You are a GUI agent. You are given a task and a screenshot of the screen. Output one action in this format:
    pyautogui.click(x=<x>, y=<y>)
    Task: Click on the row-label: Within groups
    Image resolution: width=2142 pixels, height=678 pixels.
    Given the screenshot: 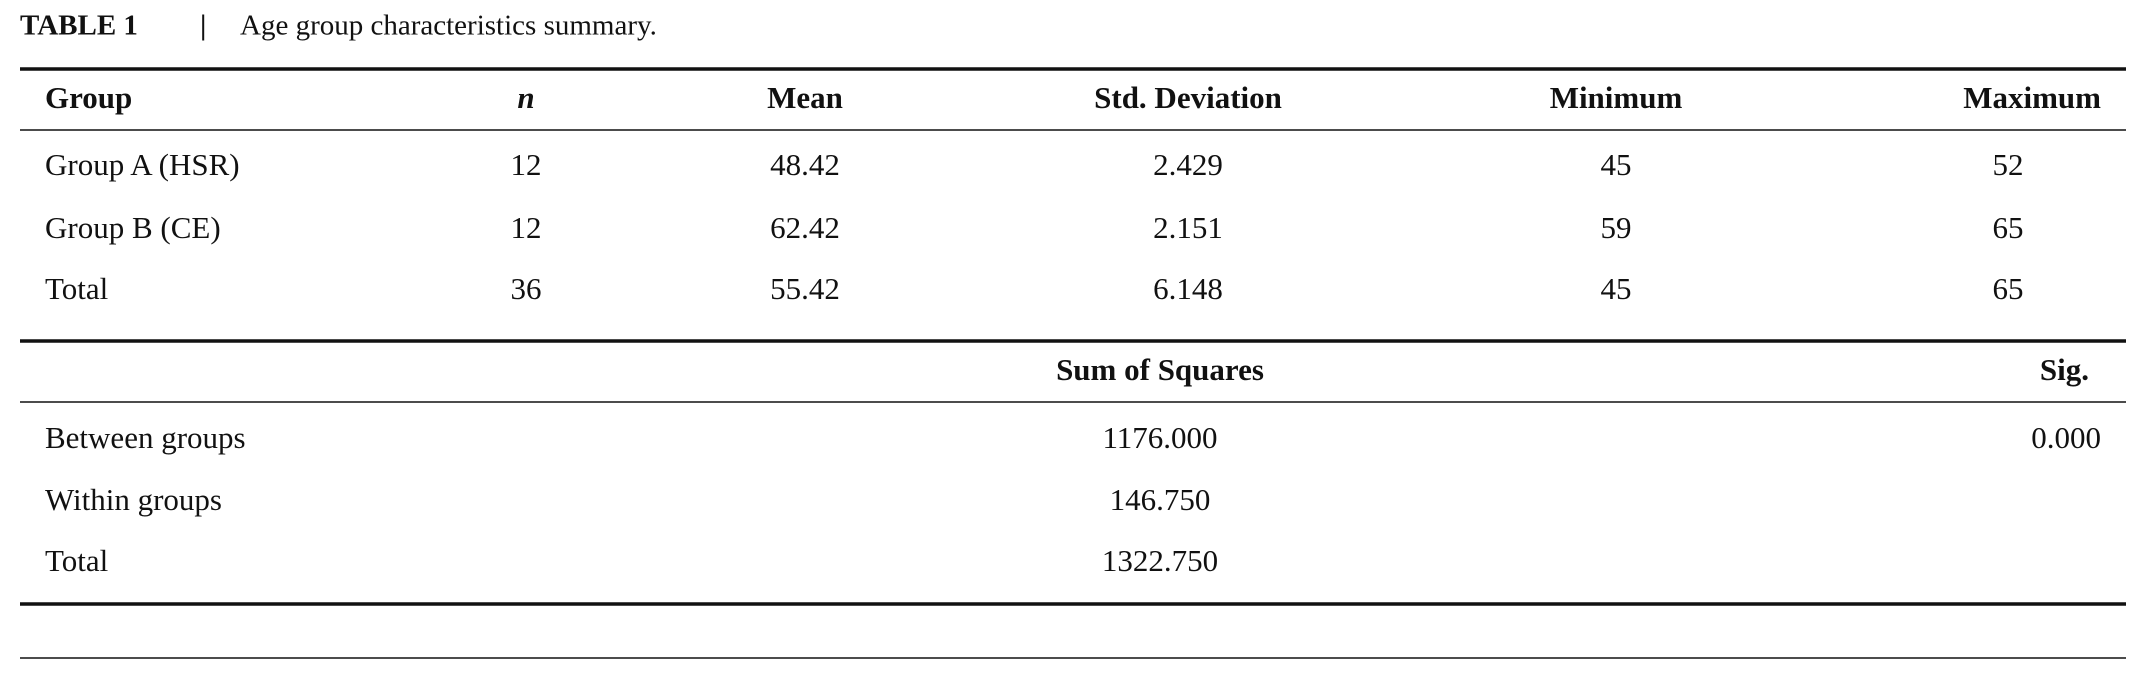 What is the action you would take?
    pyautogui.click(x=133, y=499)
    